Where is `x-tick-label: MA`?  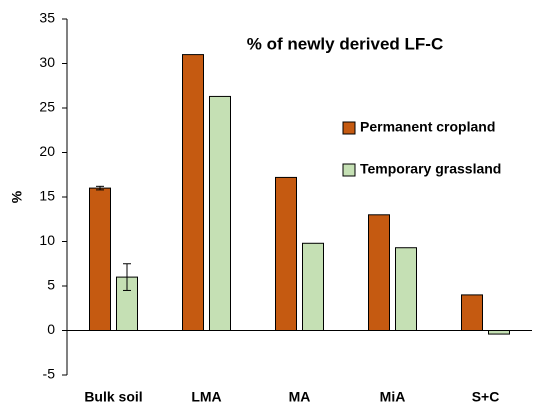 x-tick-label: MA is located at coordinates (300, 397).